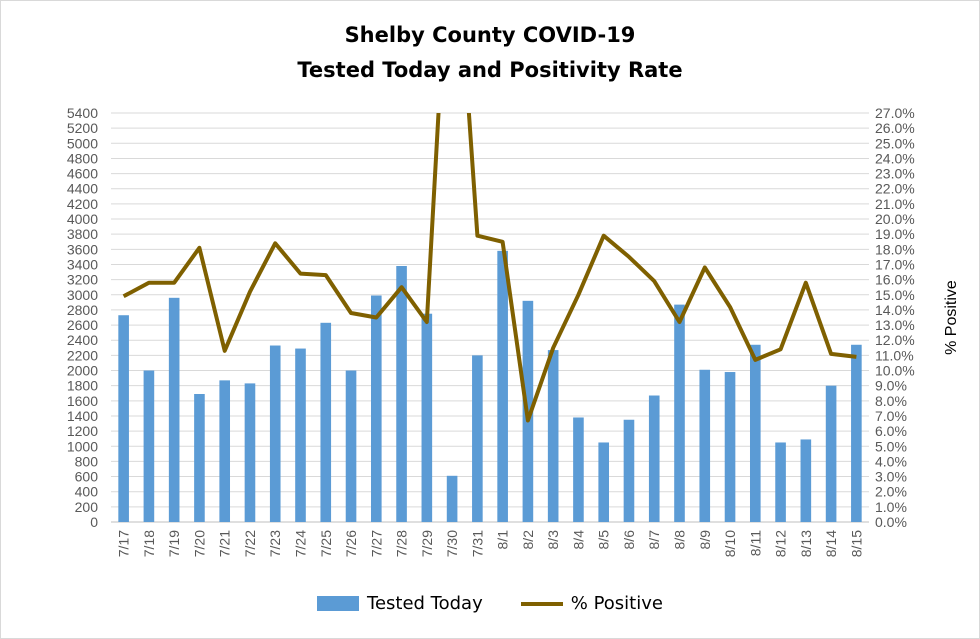 Image resolution: width=980 pixels, height=639 pixels. Describe the element at coordinates (705, 540) in the screenshot. I see `x-tick-label-8-9: 8/9` at that location.